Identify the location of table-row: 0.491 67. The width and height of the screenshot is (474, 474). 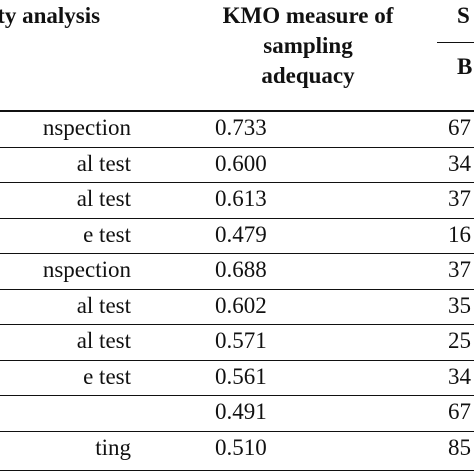
(237, 412).